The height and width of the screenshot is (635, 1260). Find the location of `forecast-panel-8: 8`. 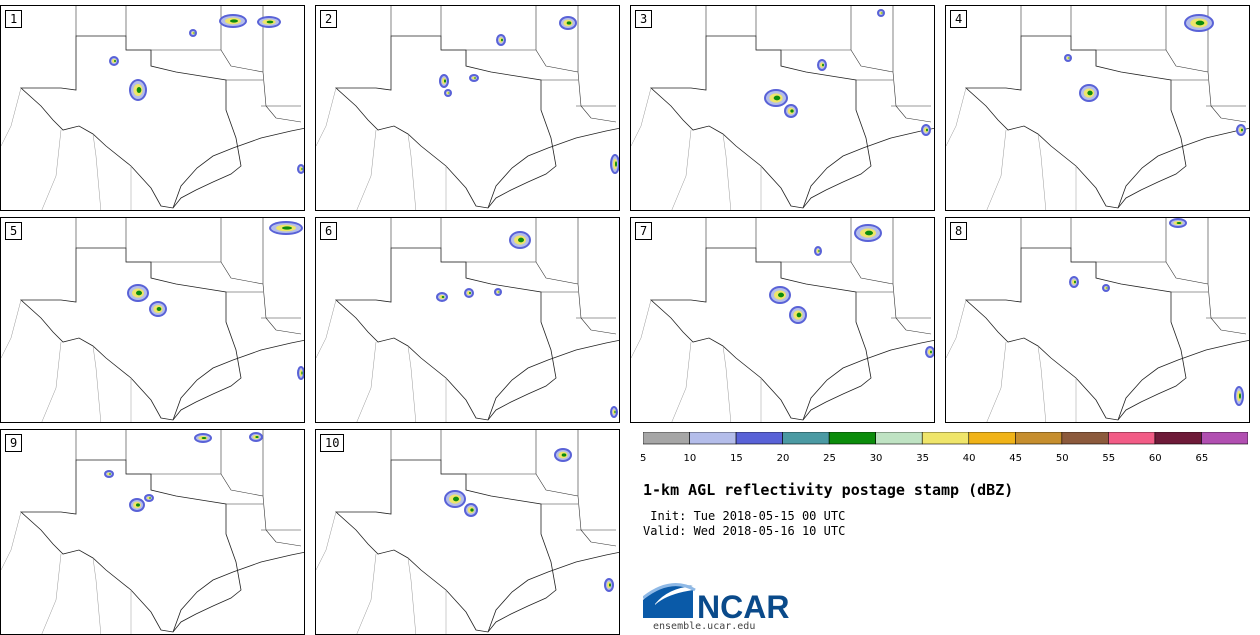

forecast-panel-8: 8 is located at coordinates (1097, 320).